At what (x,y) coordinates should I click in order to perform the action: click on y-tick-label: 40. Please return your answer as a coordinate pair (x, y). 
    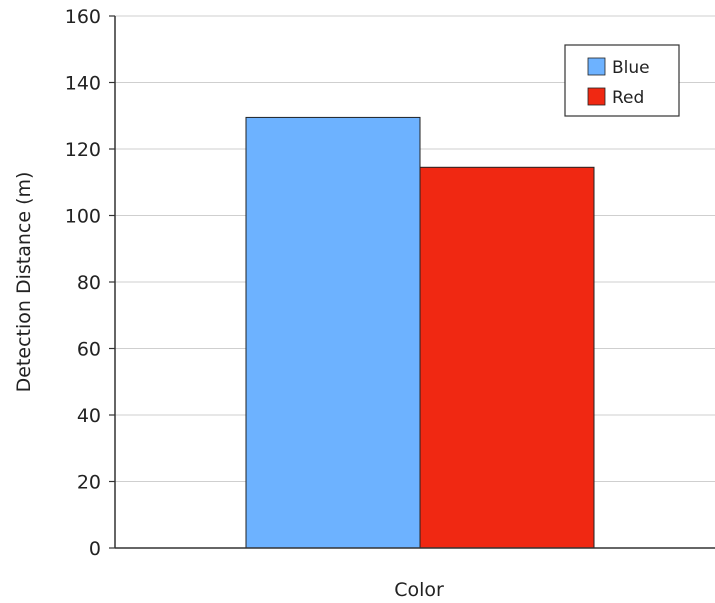
    Looking at the image, I should click on (89, 416).